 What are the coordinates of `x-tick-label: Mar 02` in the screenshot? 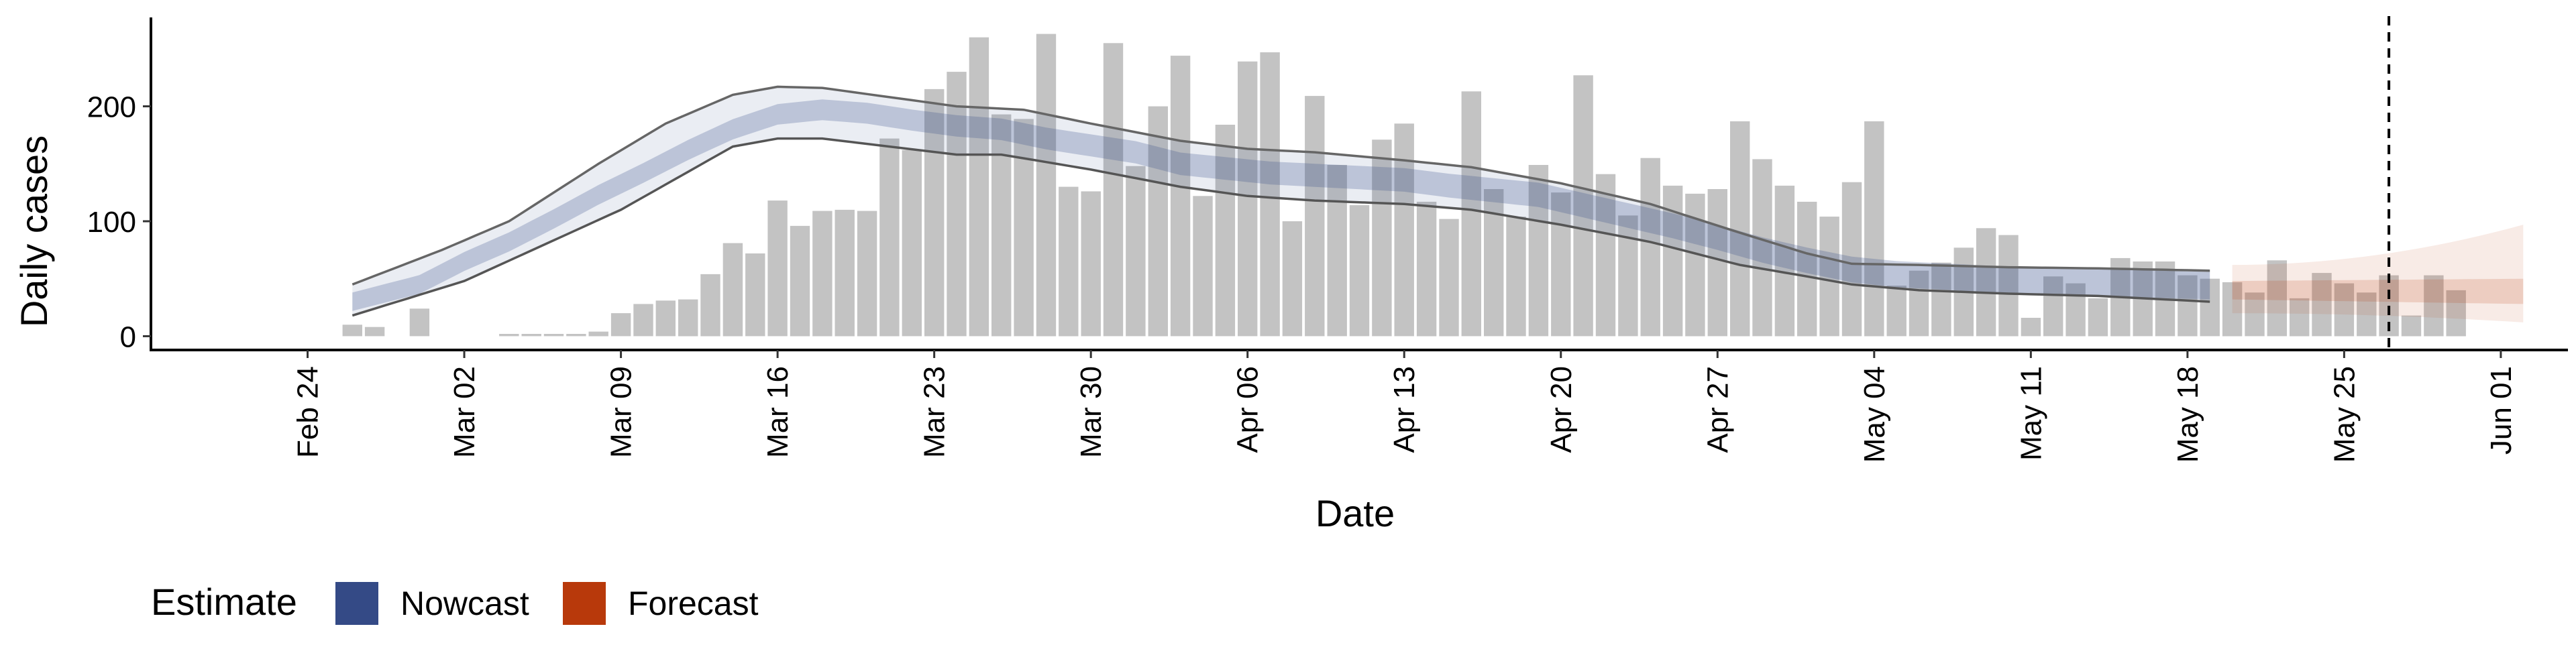 It's located at (464, 412).